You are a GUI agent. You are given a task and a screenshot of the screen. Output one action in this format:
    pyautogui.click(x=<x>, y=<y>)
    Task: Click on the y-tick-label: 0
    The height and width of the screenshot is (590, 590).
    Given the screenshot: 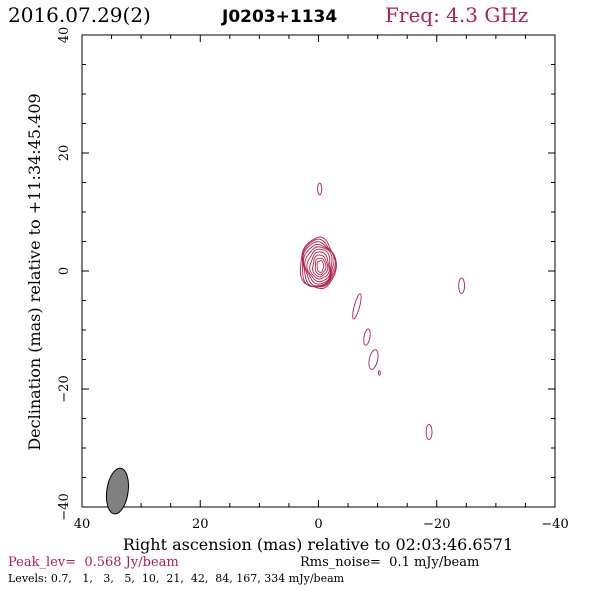 What is the action you would take?
    pyautogui.click(x=64, y=271)
    